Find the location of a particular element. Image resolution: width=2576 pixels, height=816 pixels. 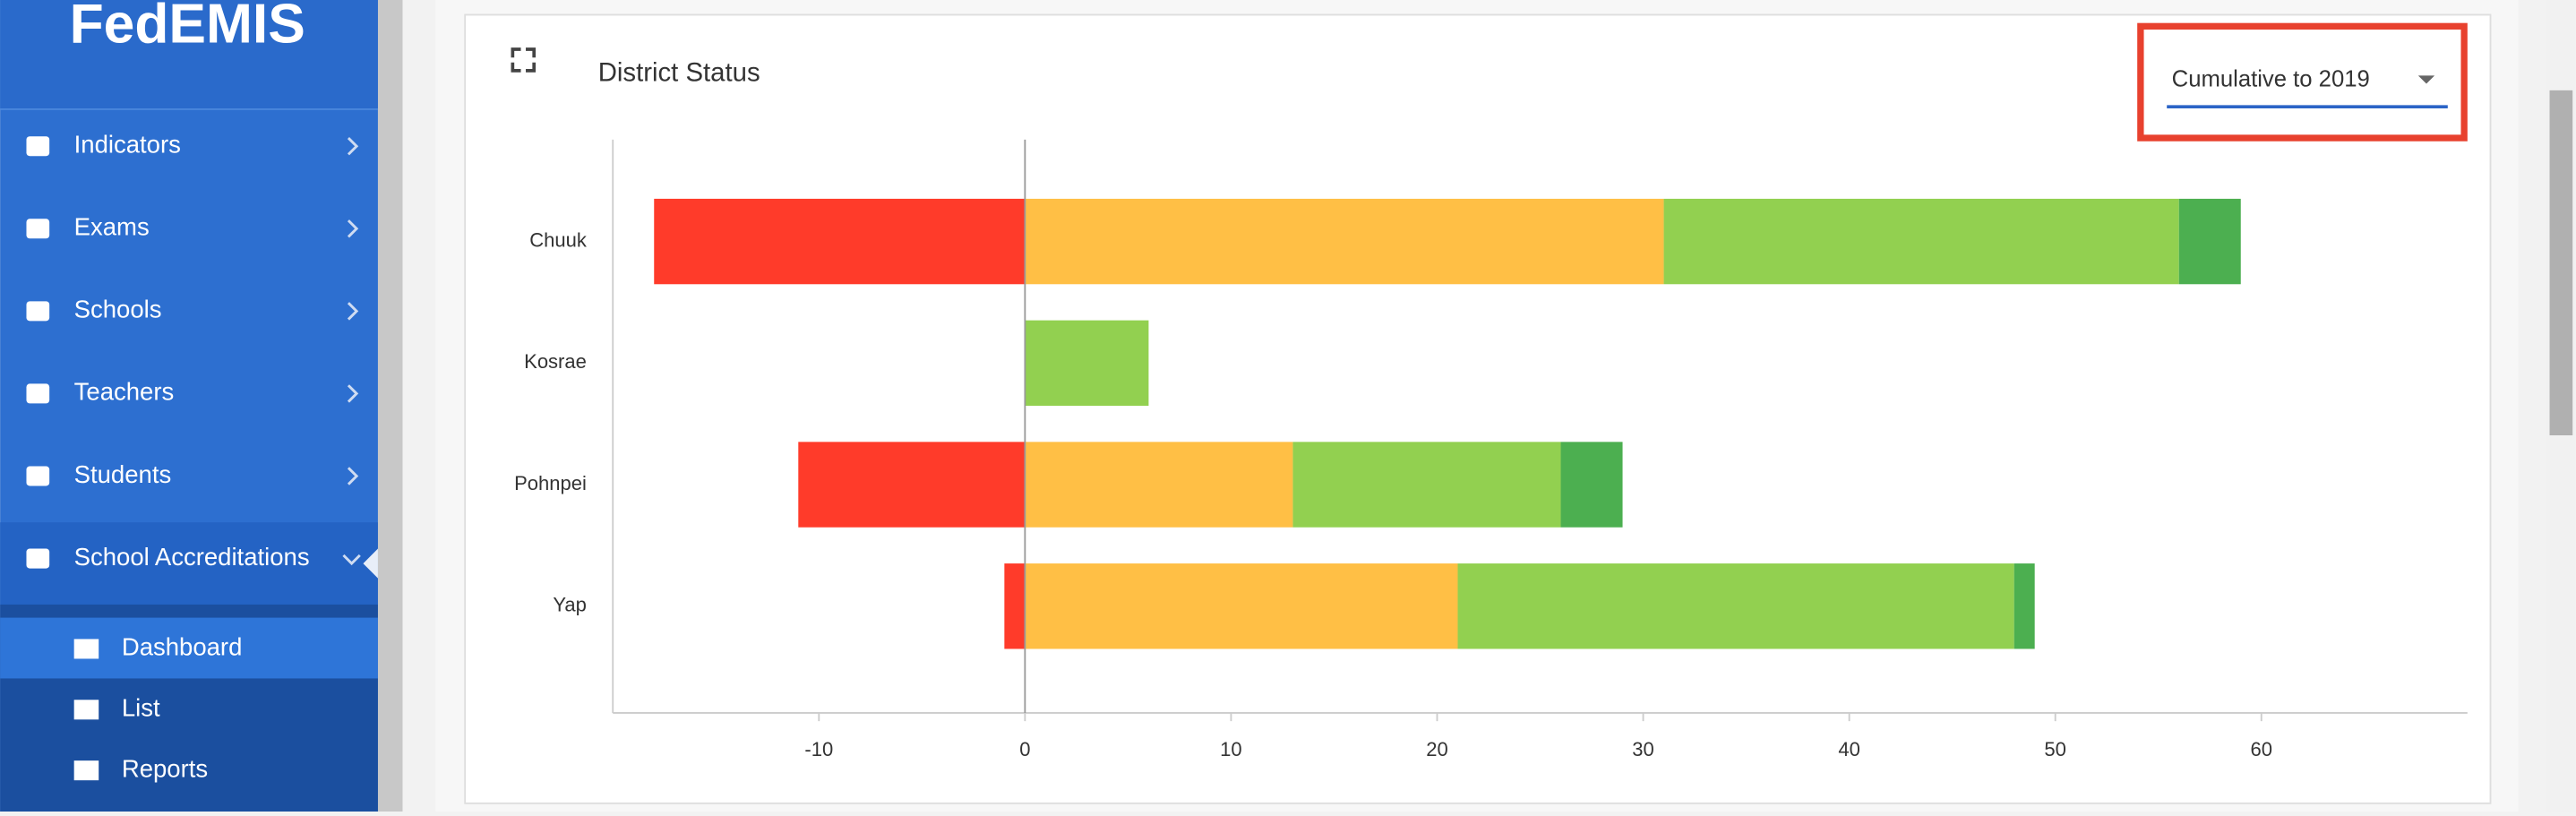

dropdown-value: Cumulative to 2019 is located at coordinates (2271, 79).